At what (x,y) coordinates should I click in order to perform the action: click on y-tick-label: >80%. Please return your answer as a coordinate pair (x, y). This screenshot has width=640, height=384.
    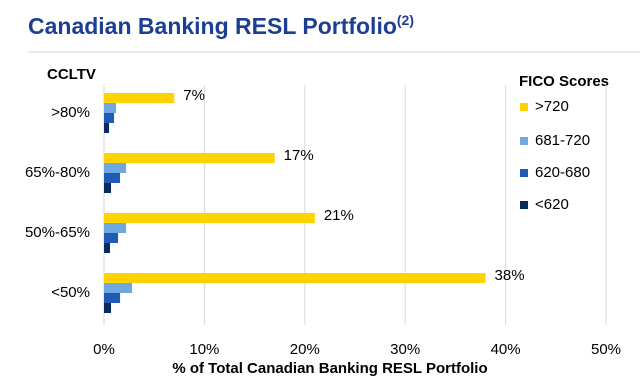
    Looking at the image, I should click on (70, 112).